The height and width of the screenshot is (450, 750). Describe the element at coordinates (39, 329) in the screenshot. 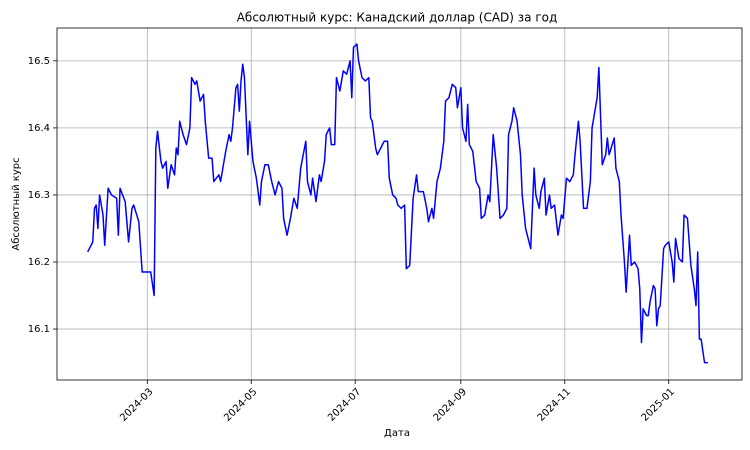

I see `y-tick-label: 16.1` at that location.